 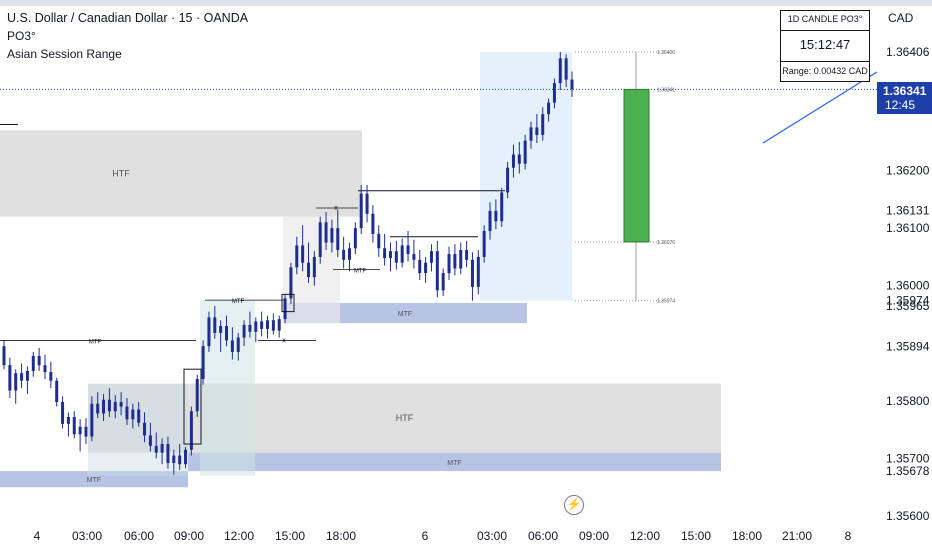 I want to click on y-tick-label: 1.36131, so click(x=908, y=210).